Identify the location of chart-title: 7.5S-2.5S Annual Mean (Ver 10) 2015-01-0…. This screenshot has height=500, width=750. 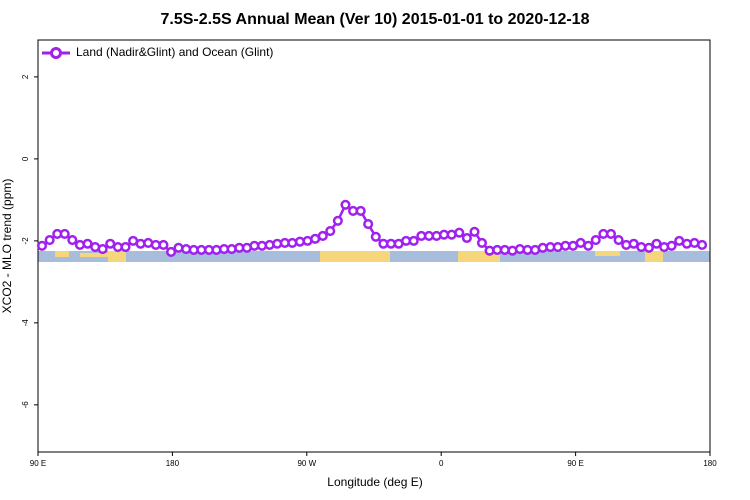
(375, 19).